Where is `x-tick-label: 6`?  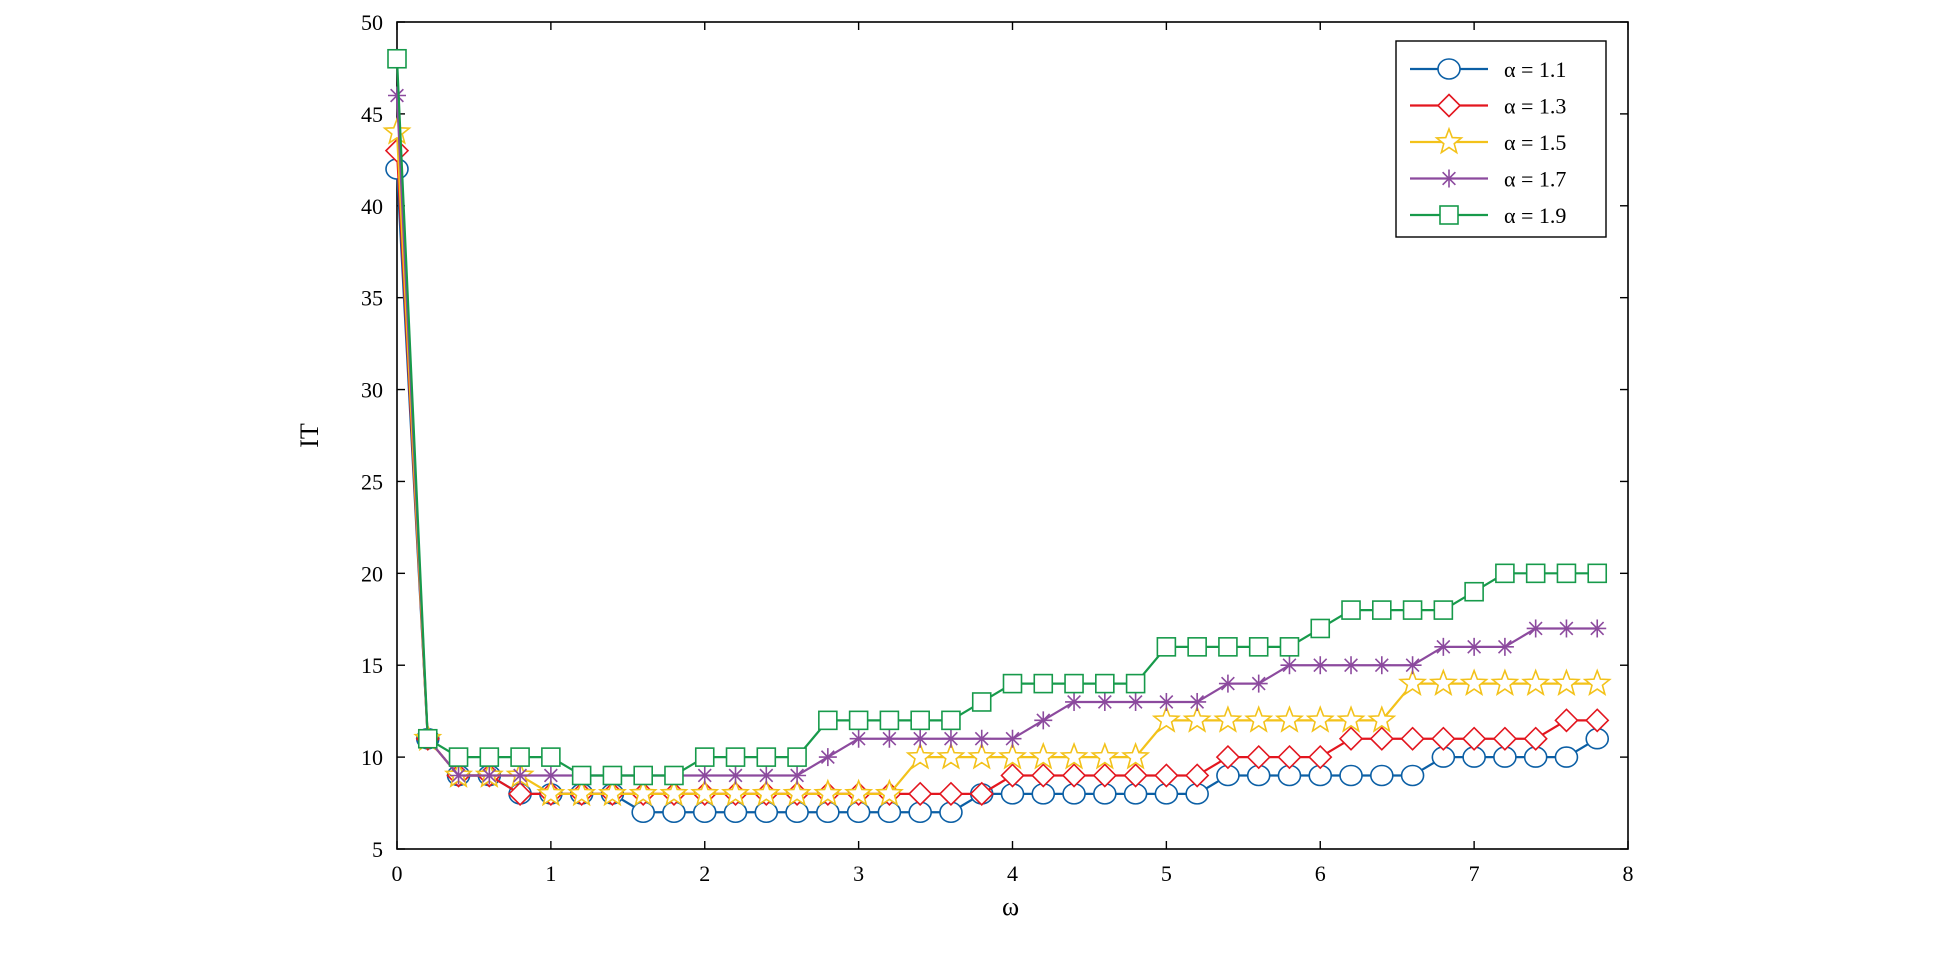
x-tick-label: 6 is located at coordinates (1320, 873).